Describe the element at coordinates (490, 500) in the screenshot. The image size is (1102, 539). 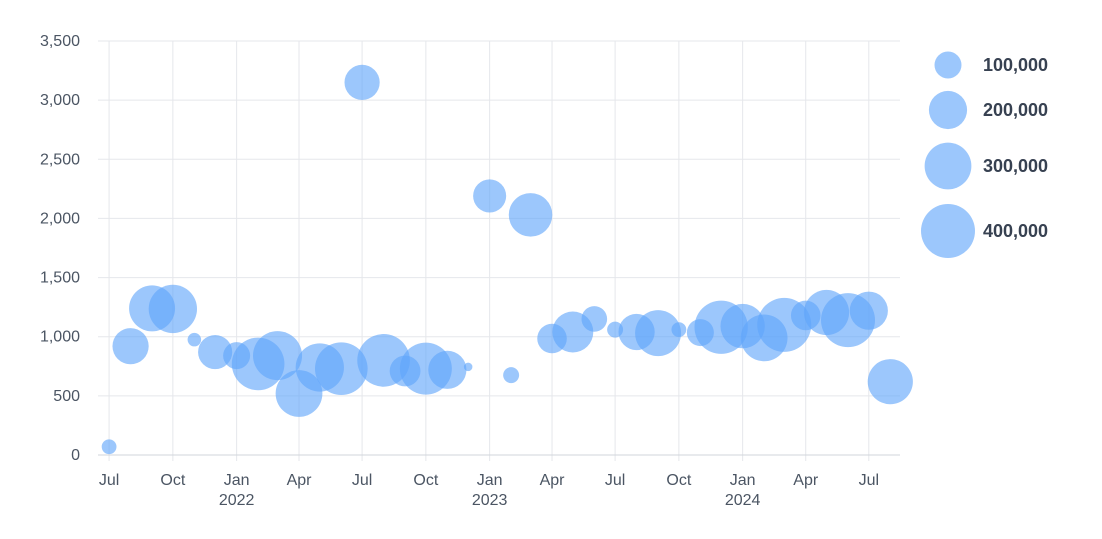
I see `x-tick-year-label: 2023` at that location.